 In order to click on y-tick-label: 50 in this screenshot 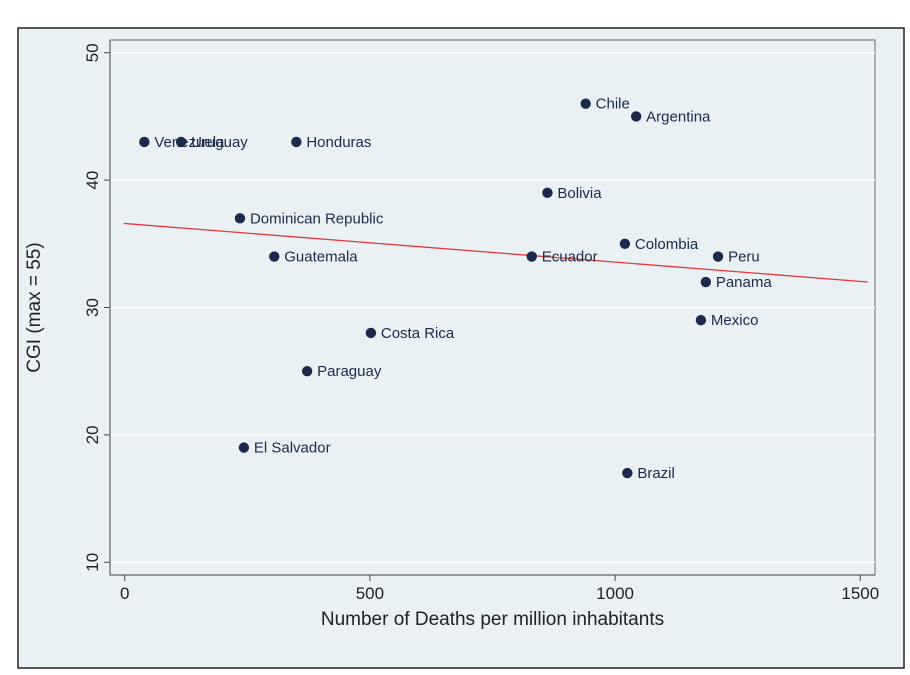, I will do `click(92, 52)`.